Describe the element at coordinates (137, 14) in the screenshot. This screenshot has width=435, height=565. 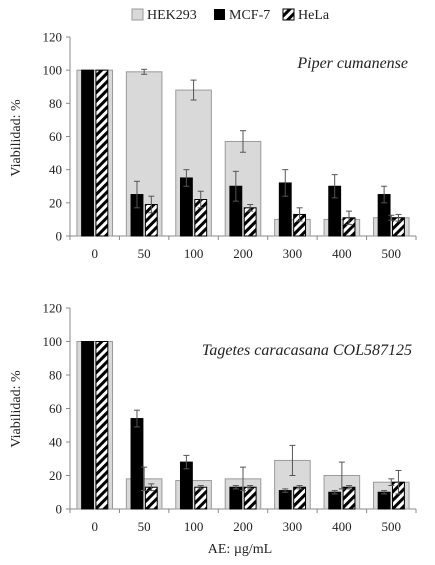
I see `legend-swatch-hek293` at that location.